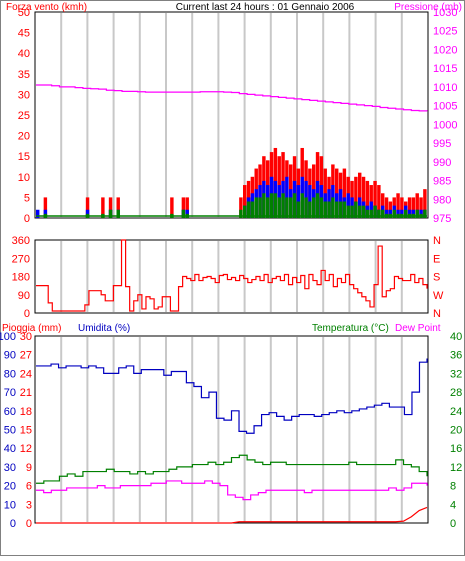 Image resolution: width=465 pixels, height=561 pixels. Describe the element at coordinates (13, 524) in the screenshot. I see `humidity-tick-label: 0` at that location.